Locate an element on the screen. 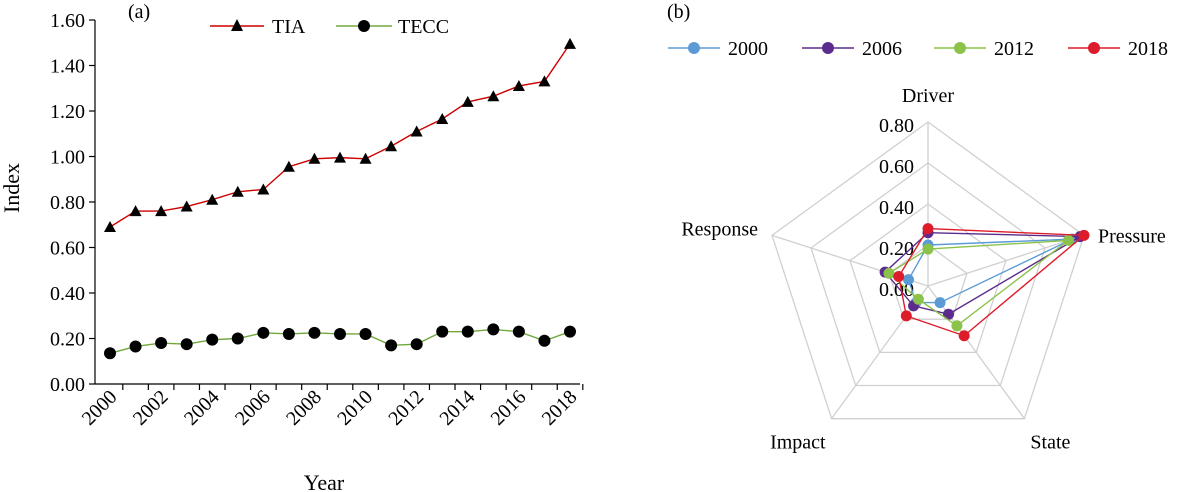 The image size is (1200, 492). y-tick-label: 0.60 is located at coordinates (67, 249).